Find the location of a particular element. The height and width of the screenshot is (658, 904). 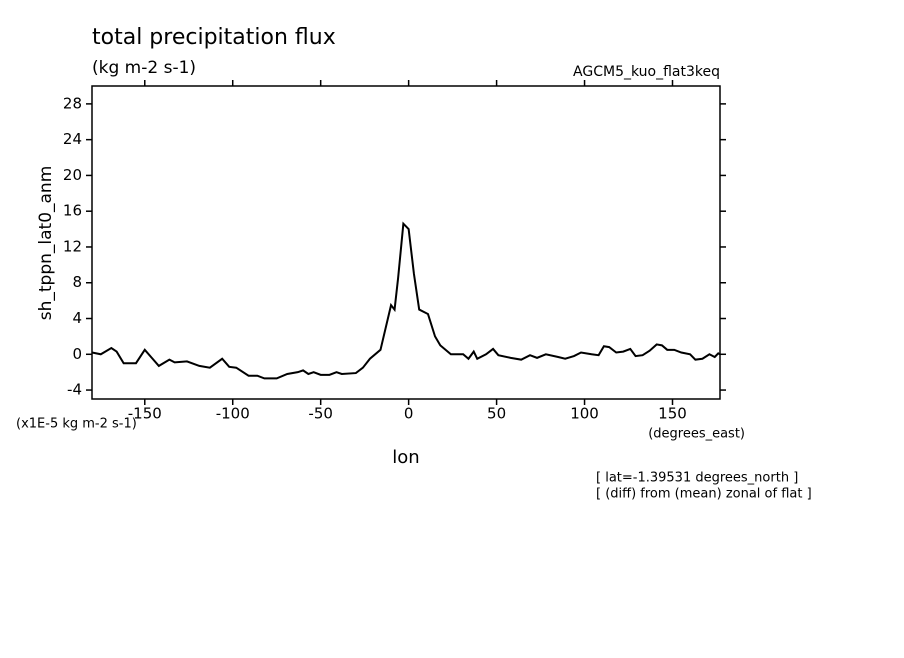

x-axis-label: lon is located at coordinates (405, 457).